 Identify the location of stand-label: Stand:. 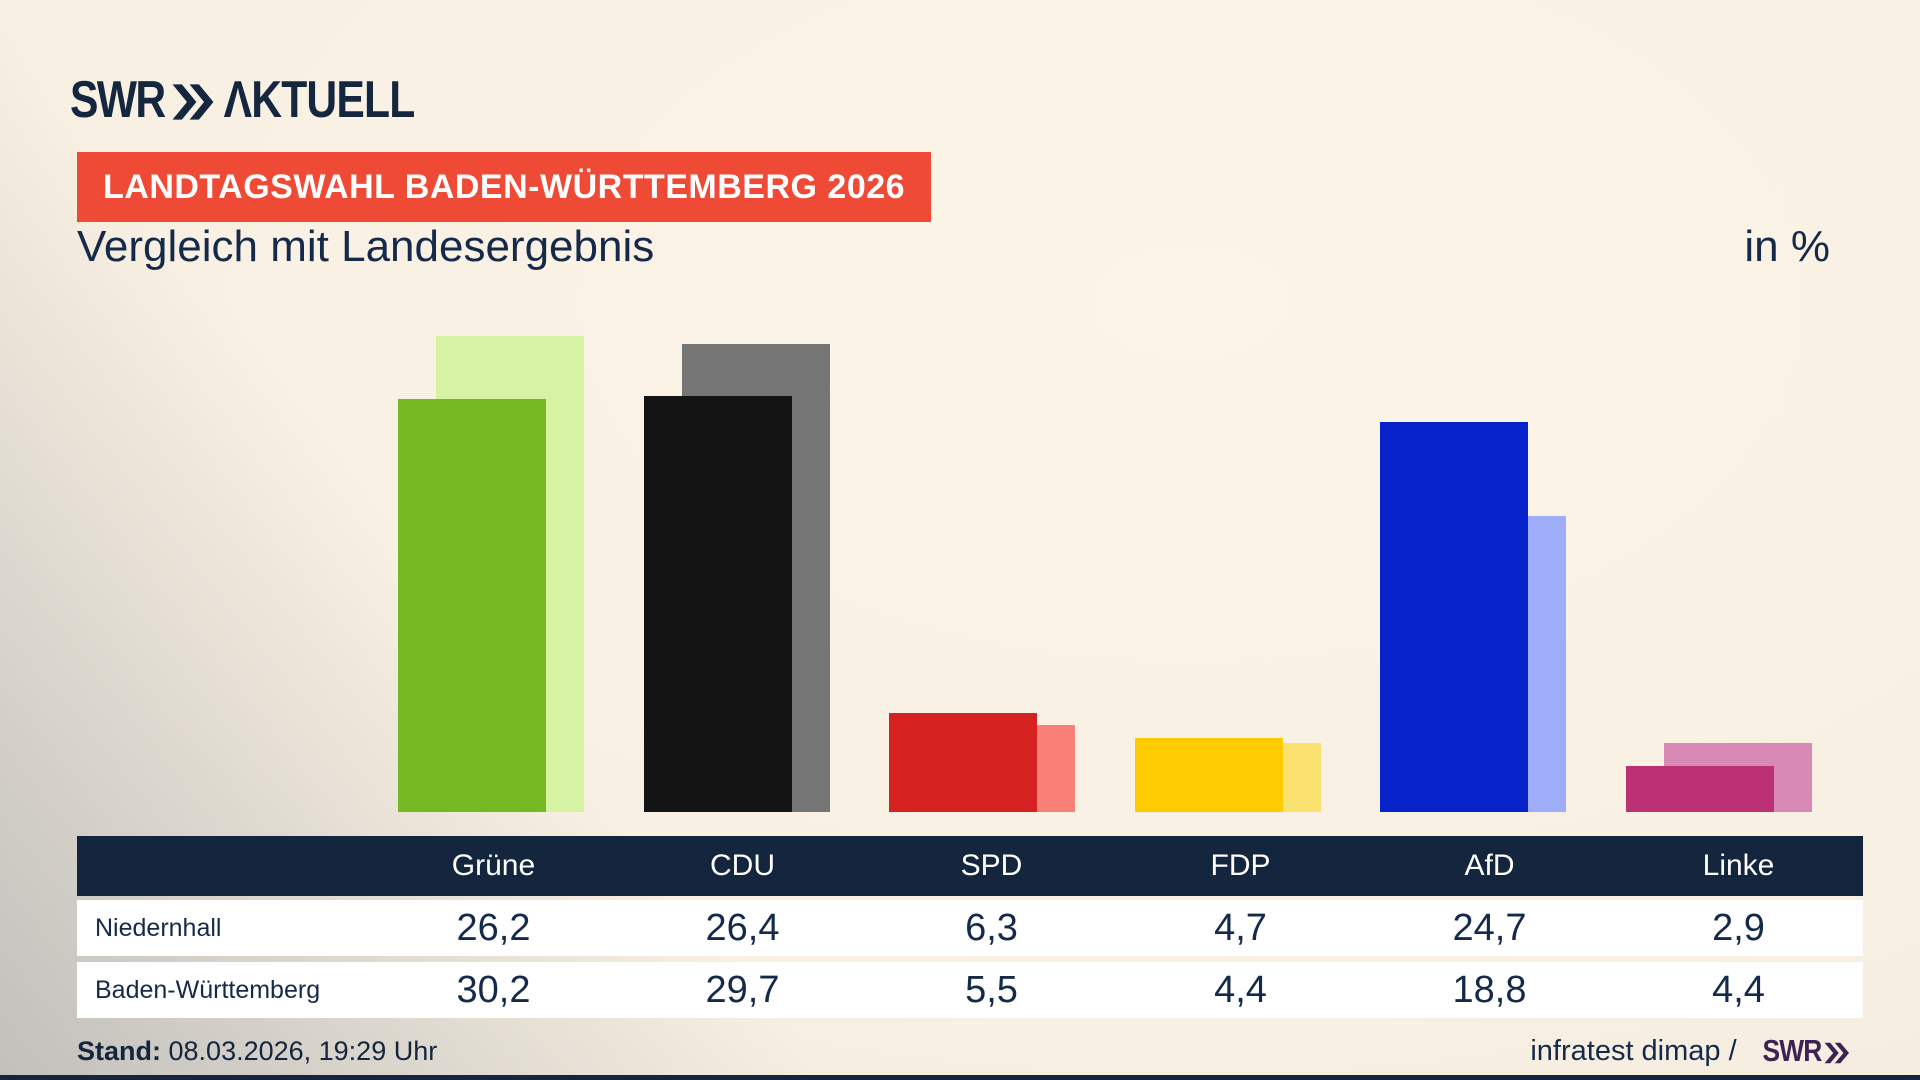
(119, 1051).